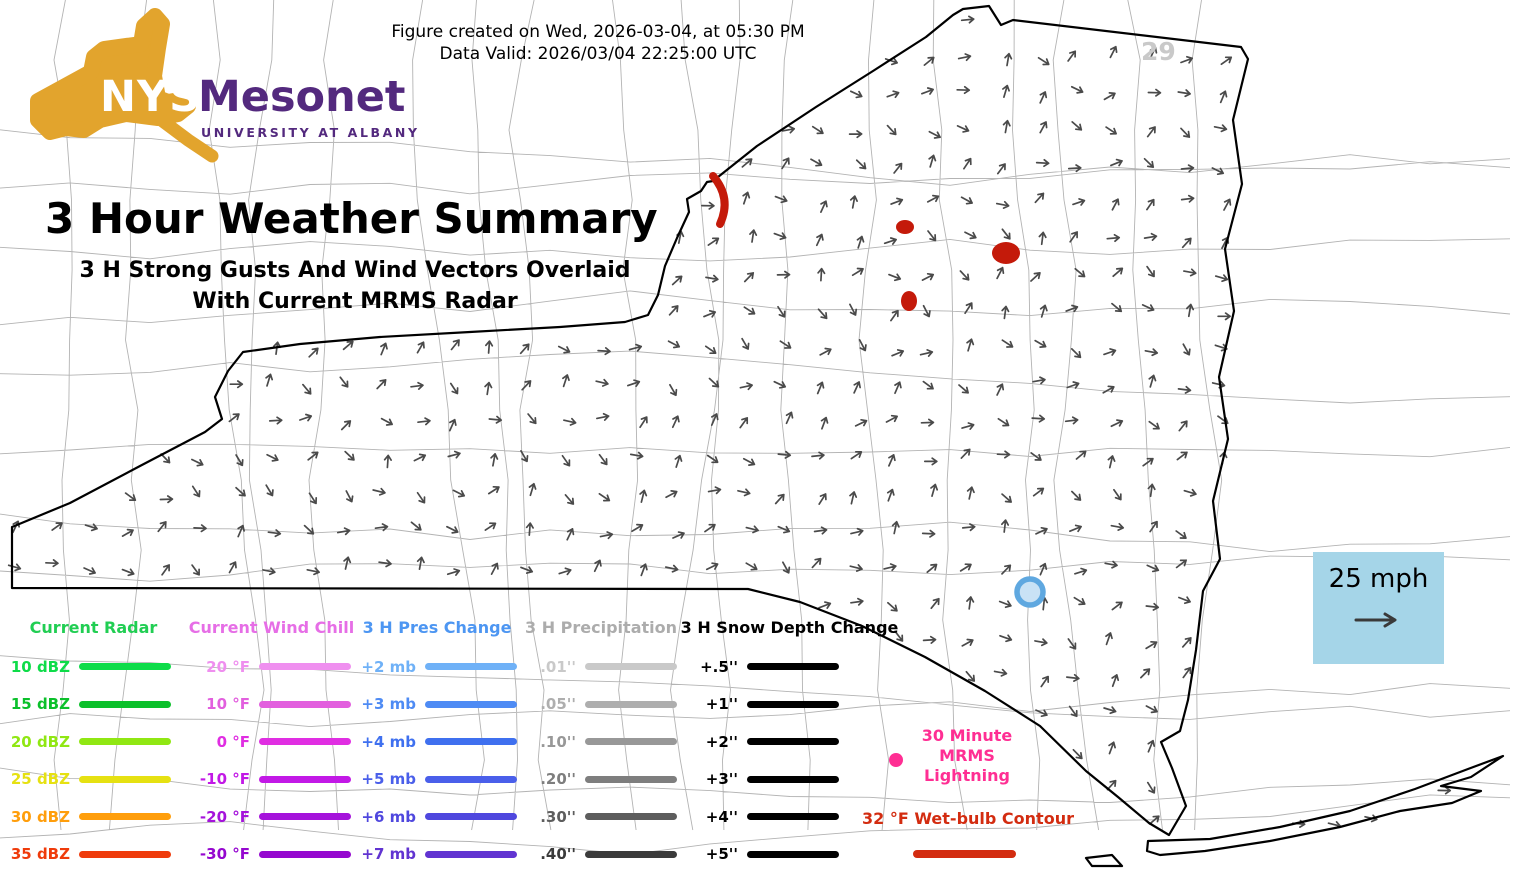  I want to click on ny-state-logo-shape, so click(124, 85).